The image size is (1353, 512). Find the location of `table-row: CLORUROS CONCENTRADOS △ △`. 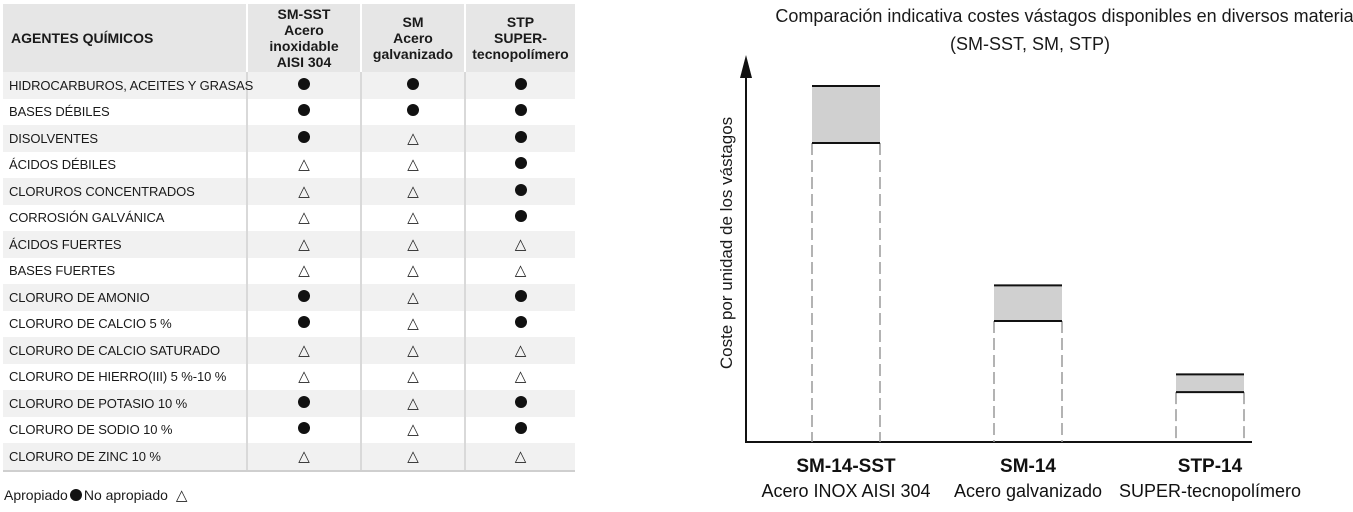

table-row: CLORUROS CONCENTRADOS △ △ is located at coordinates (289, 191).